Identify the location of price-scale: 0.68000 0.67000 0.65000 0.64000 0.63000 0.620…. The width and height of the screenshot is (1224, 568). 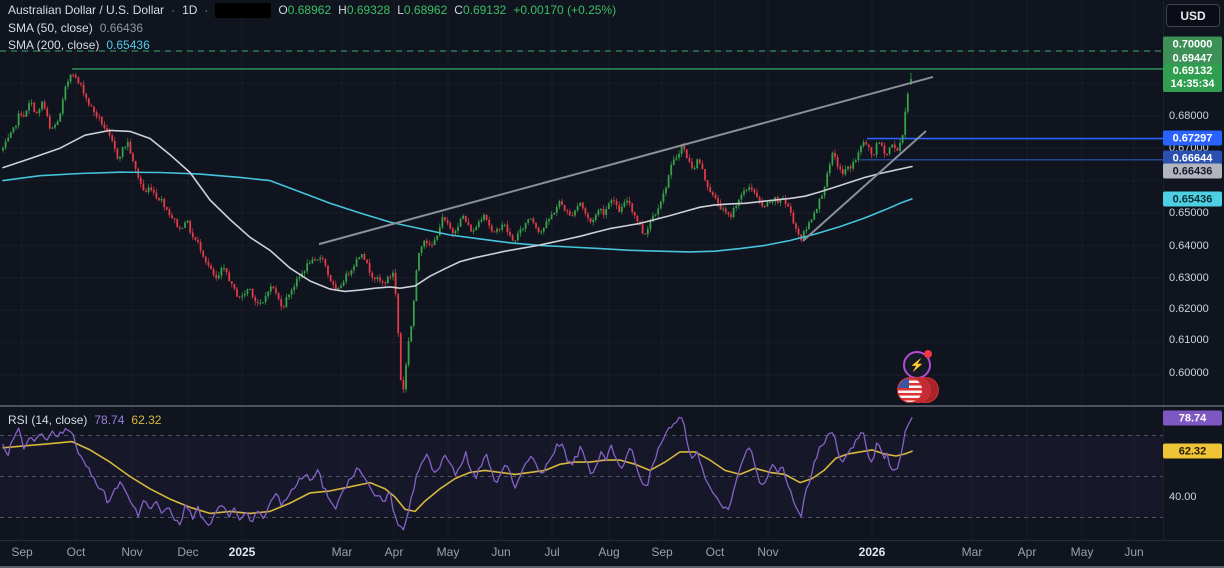
(1193, 270).